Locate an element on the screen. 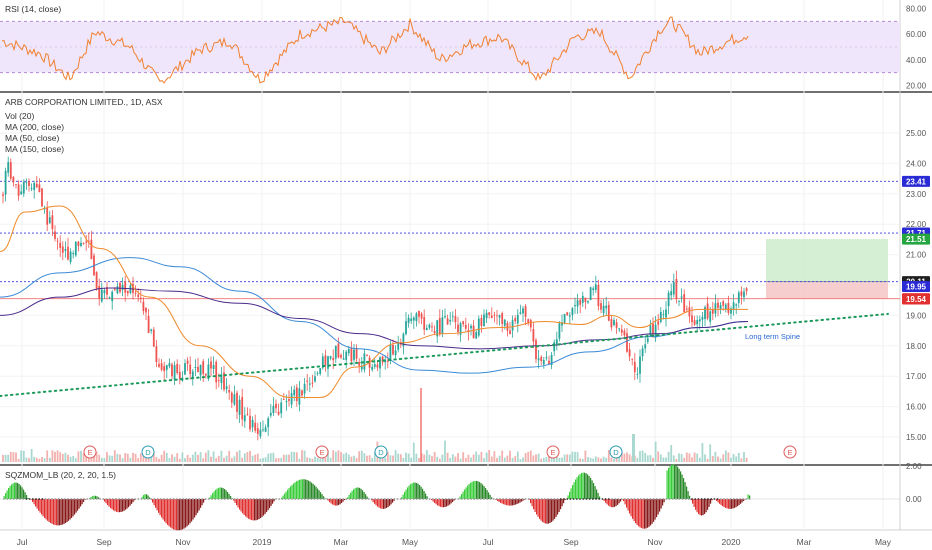  event-badge-e-0: E is located at coordinates (90, 452).